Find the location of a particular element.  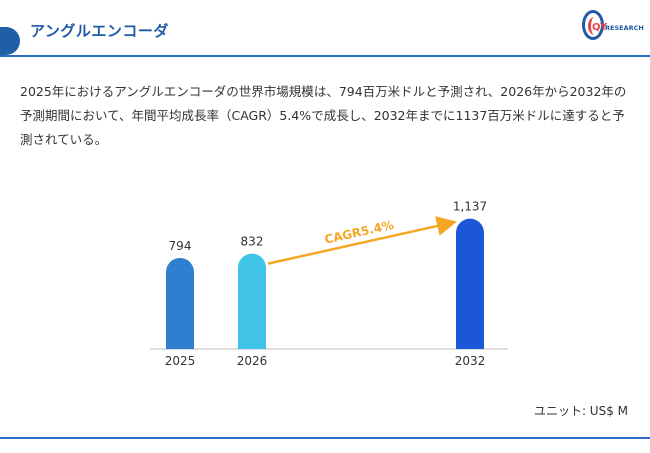

logo-research-text: RESEARCH is located at coordinates (624, 28).